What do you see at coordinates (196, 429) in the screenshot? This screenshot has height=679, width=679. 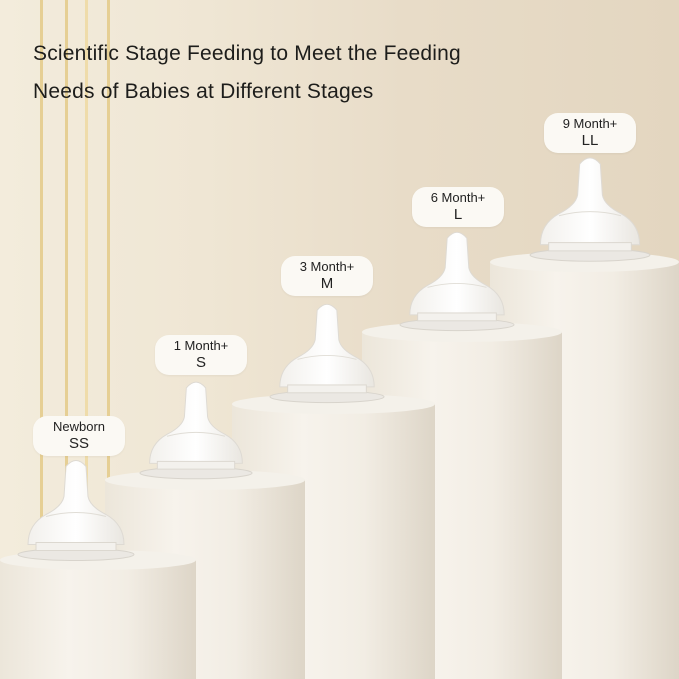 I see `nipple-s` at bounding box center [196, 429].